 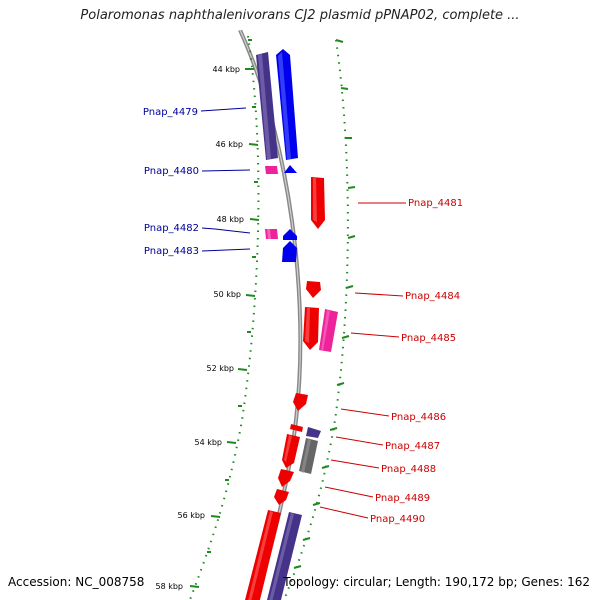 What do you see at coordinates (171, 228) in the screenshot?
I see `gene-label-pnap-4482: Pnap_4482` at bounding box center [171, 228].